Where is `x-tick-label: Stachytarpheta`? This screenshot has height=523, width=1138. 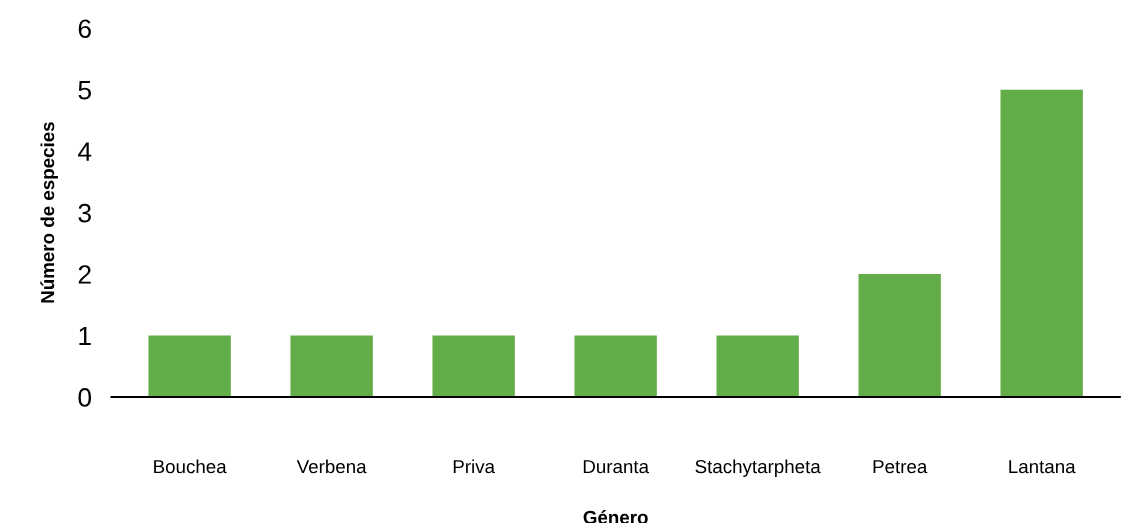 x-tick-label: Stachytarpheta is located at coordinates (758, 468).